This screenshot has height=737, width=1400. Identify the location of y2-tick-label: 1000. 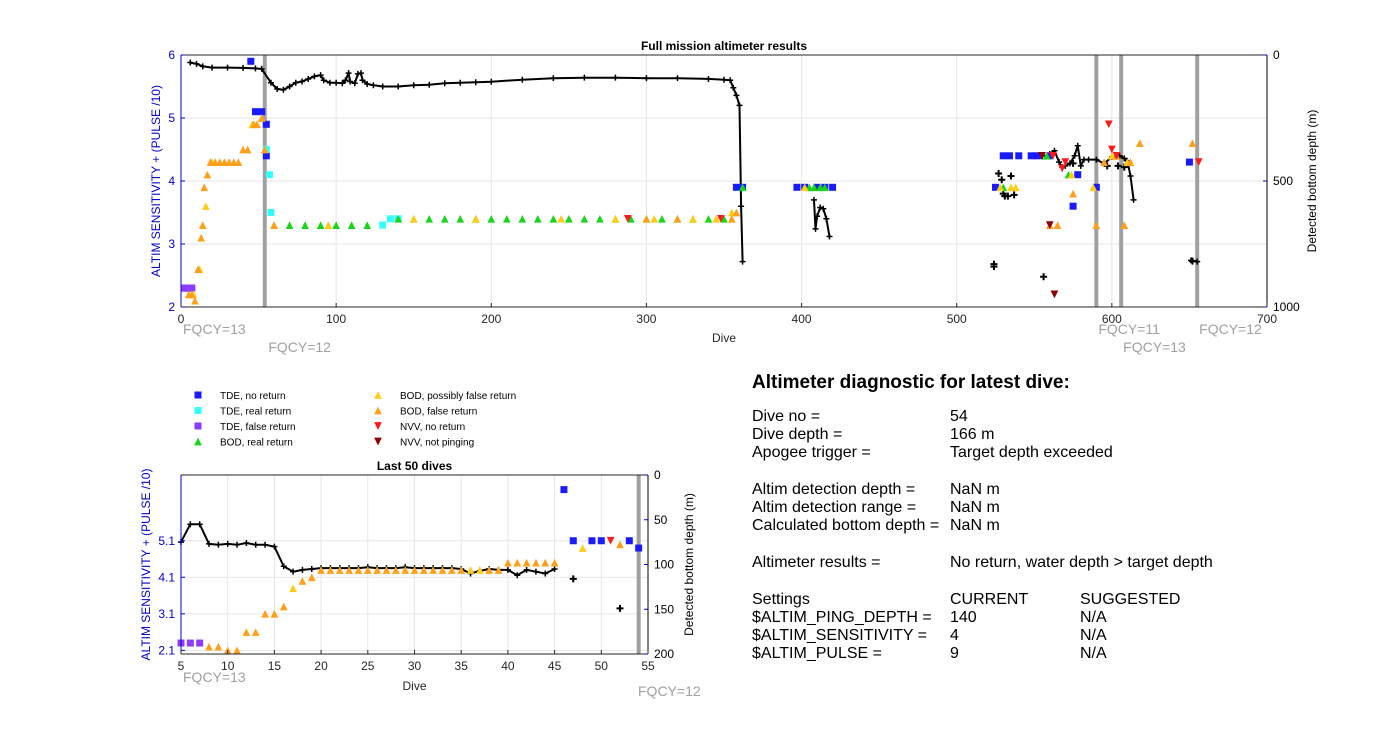
(1286, 307).